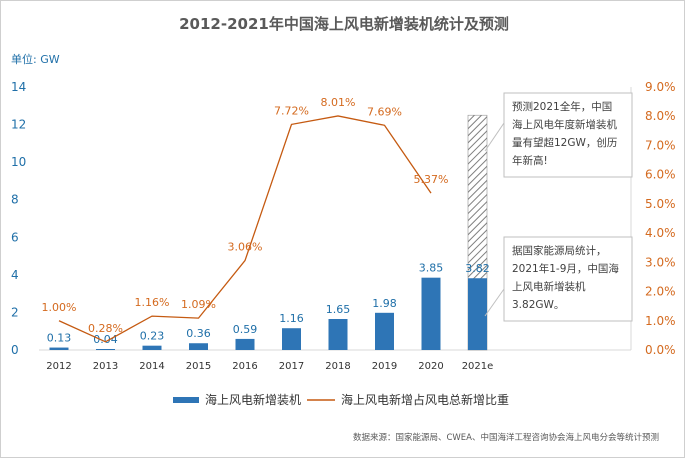 Image resolution: width=687 pixels, height=460 pixels. I want to click on x-axis-tick-label: 2017, so click(291, 366).